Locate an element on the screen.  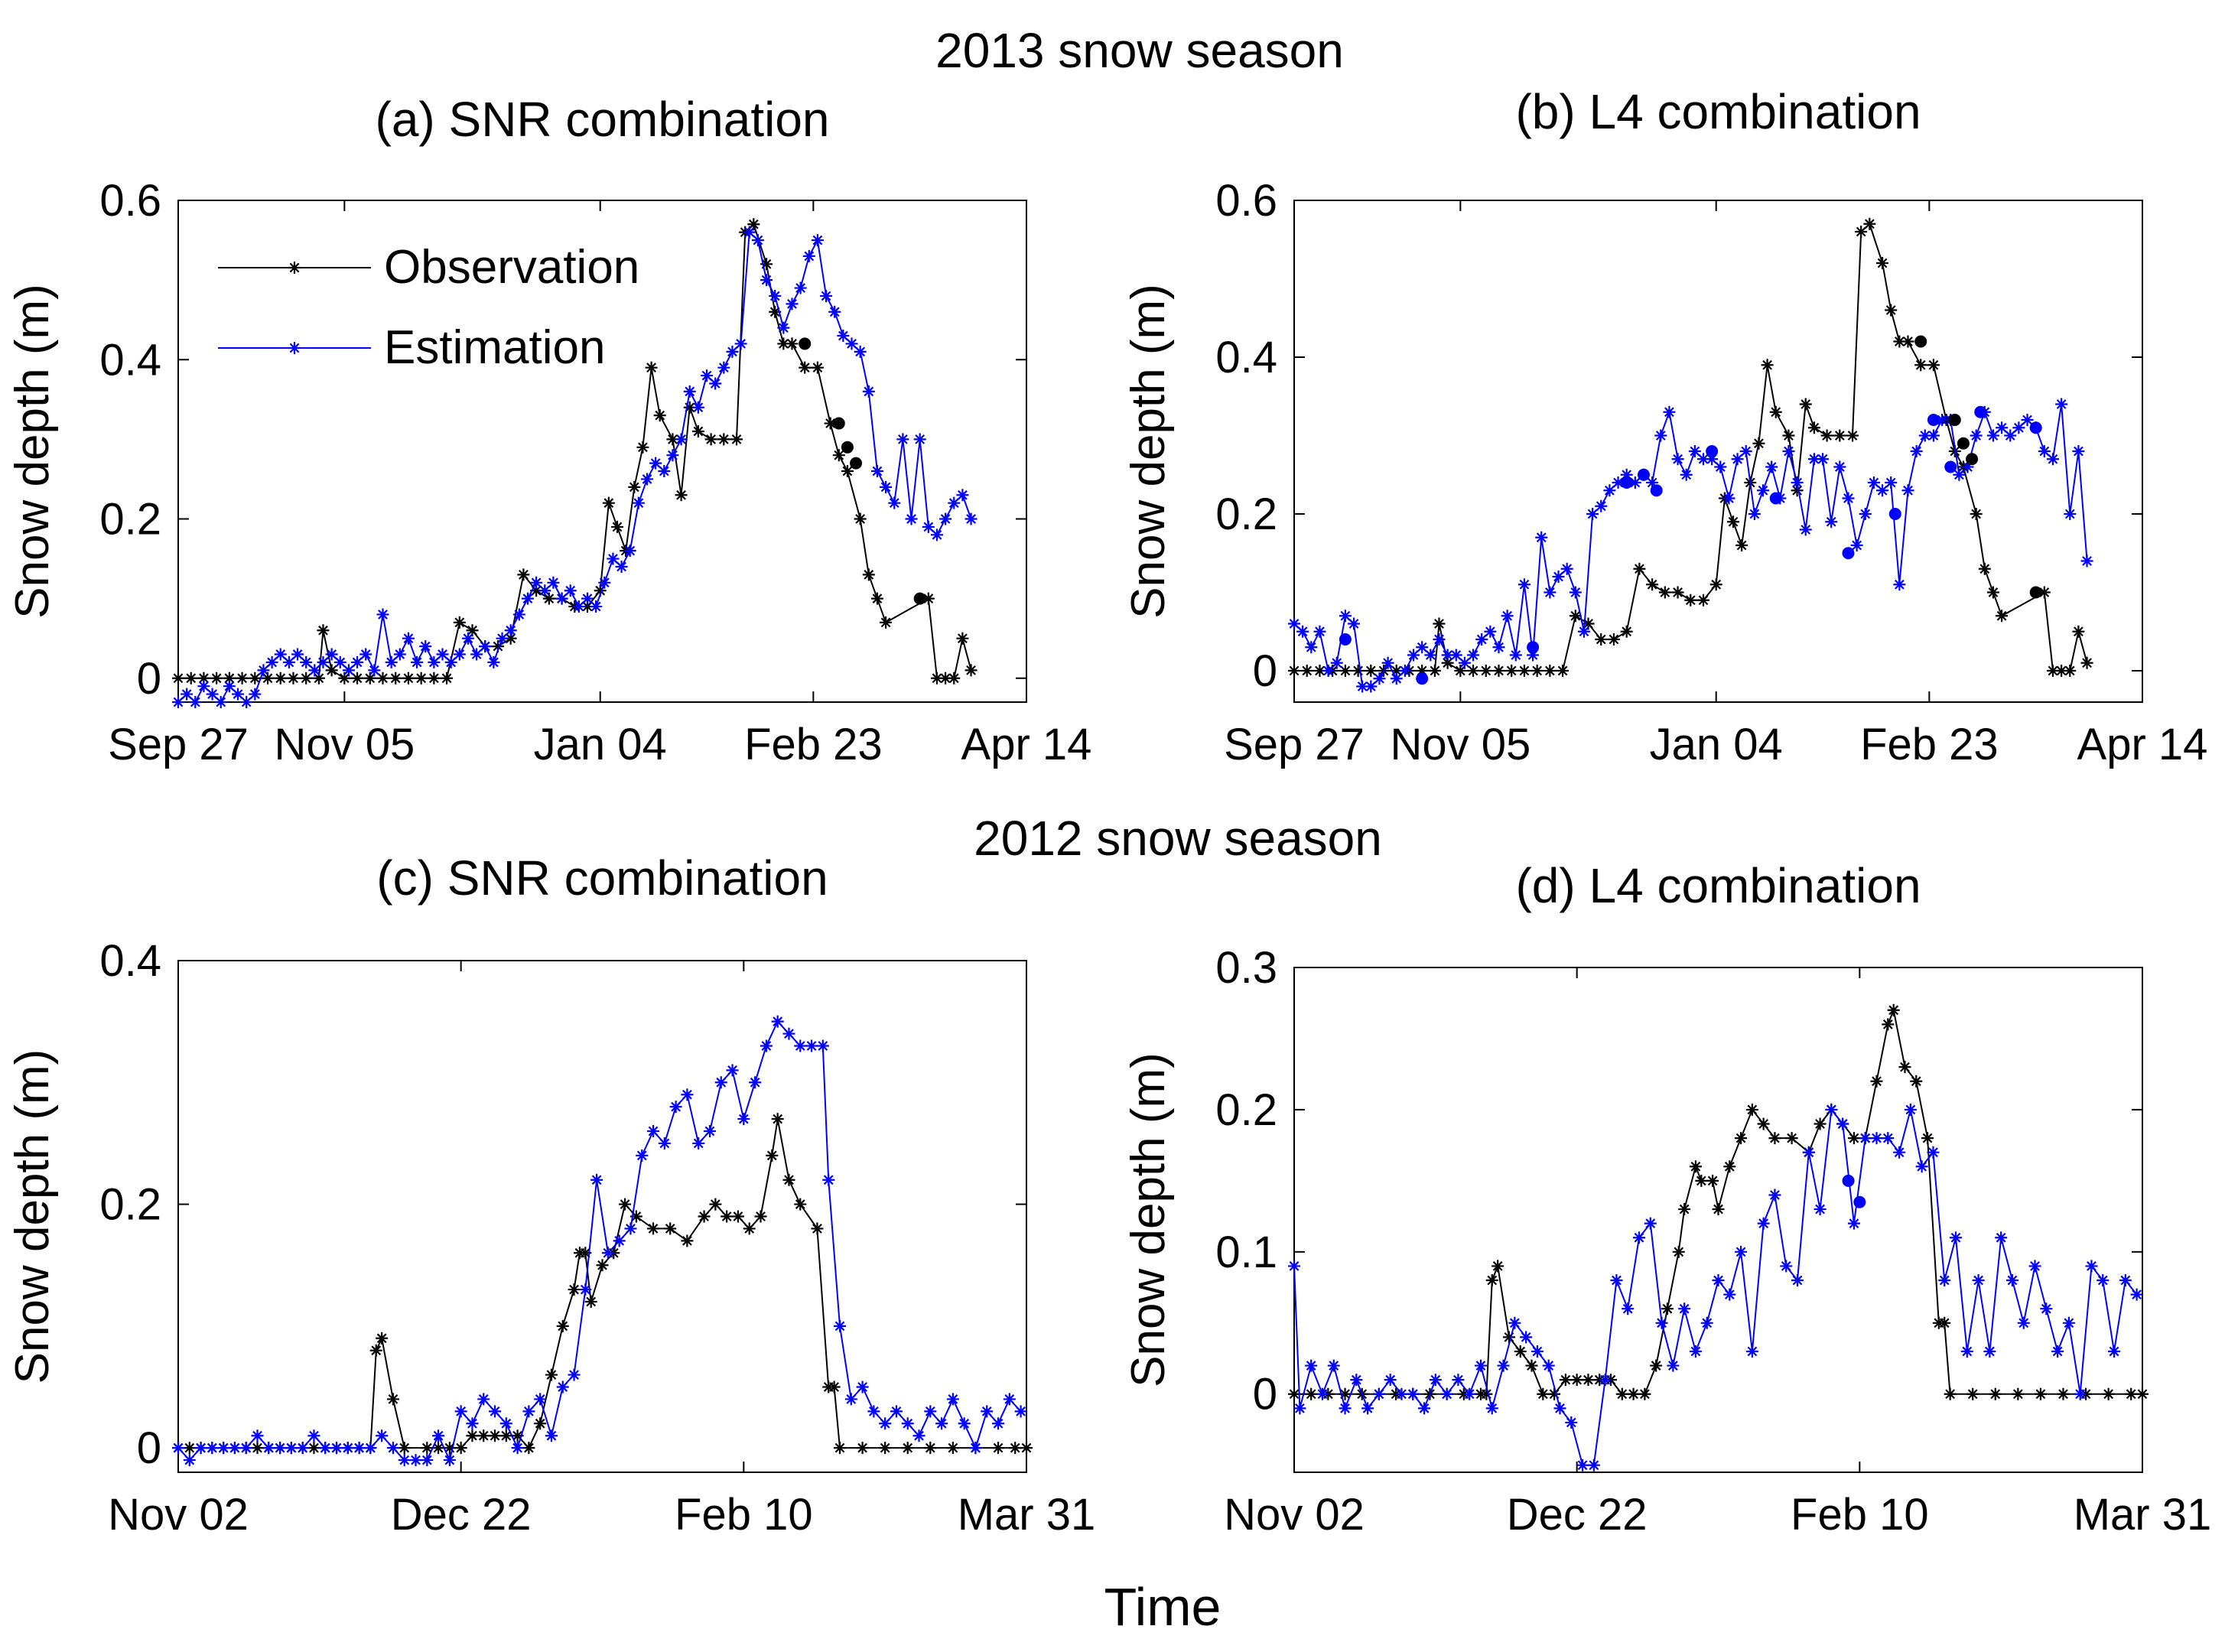
axes-frame is located at coordinates (602, 1216).